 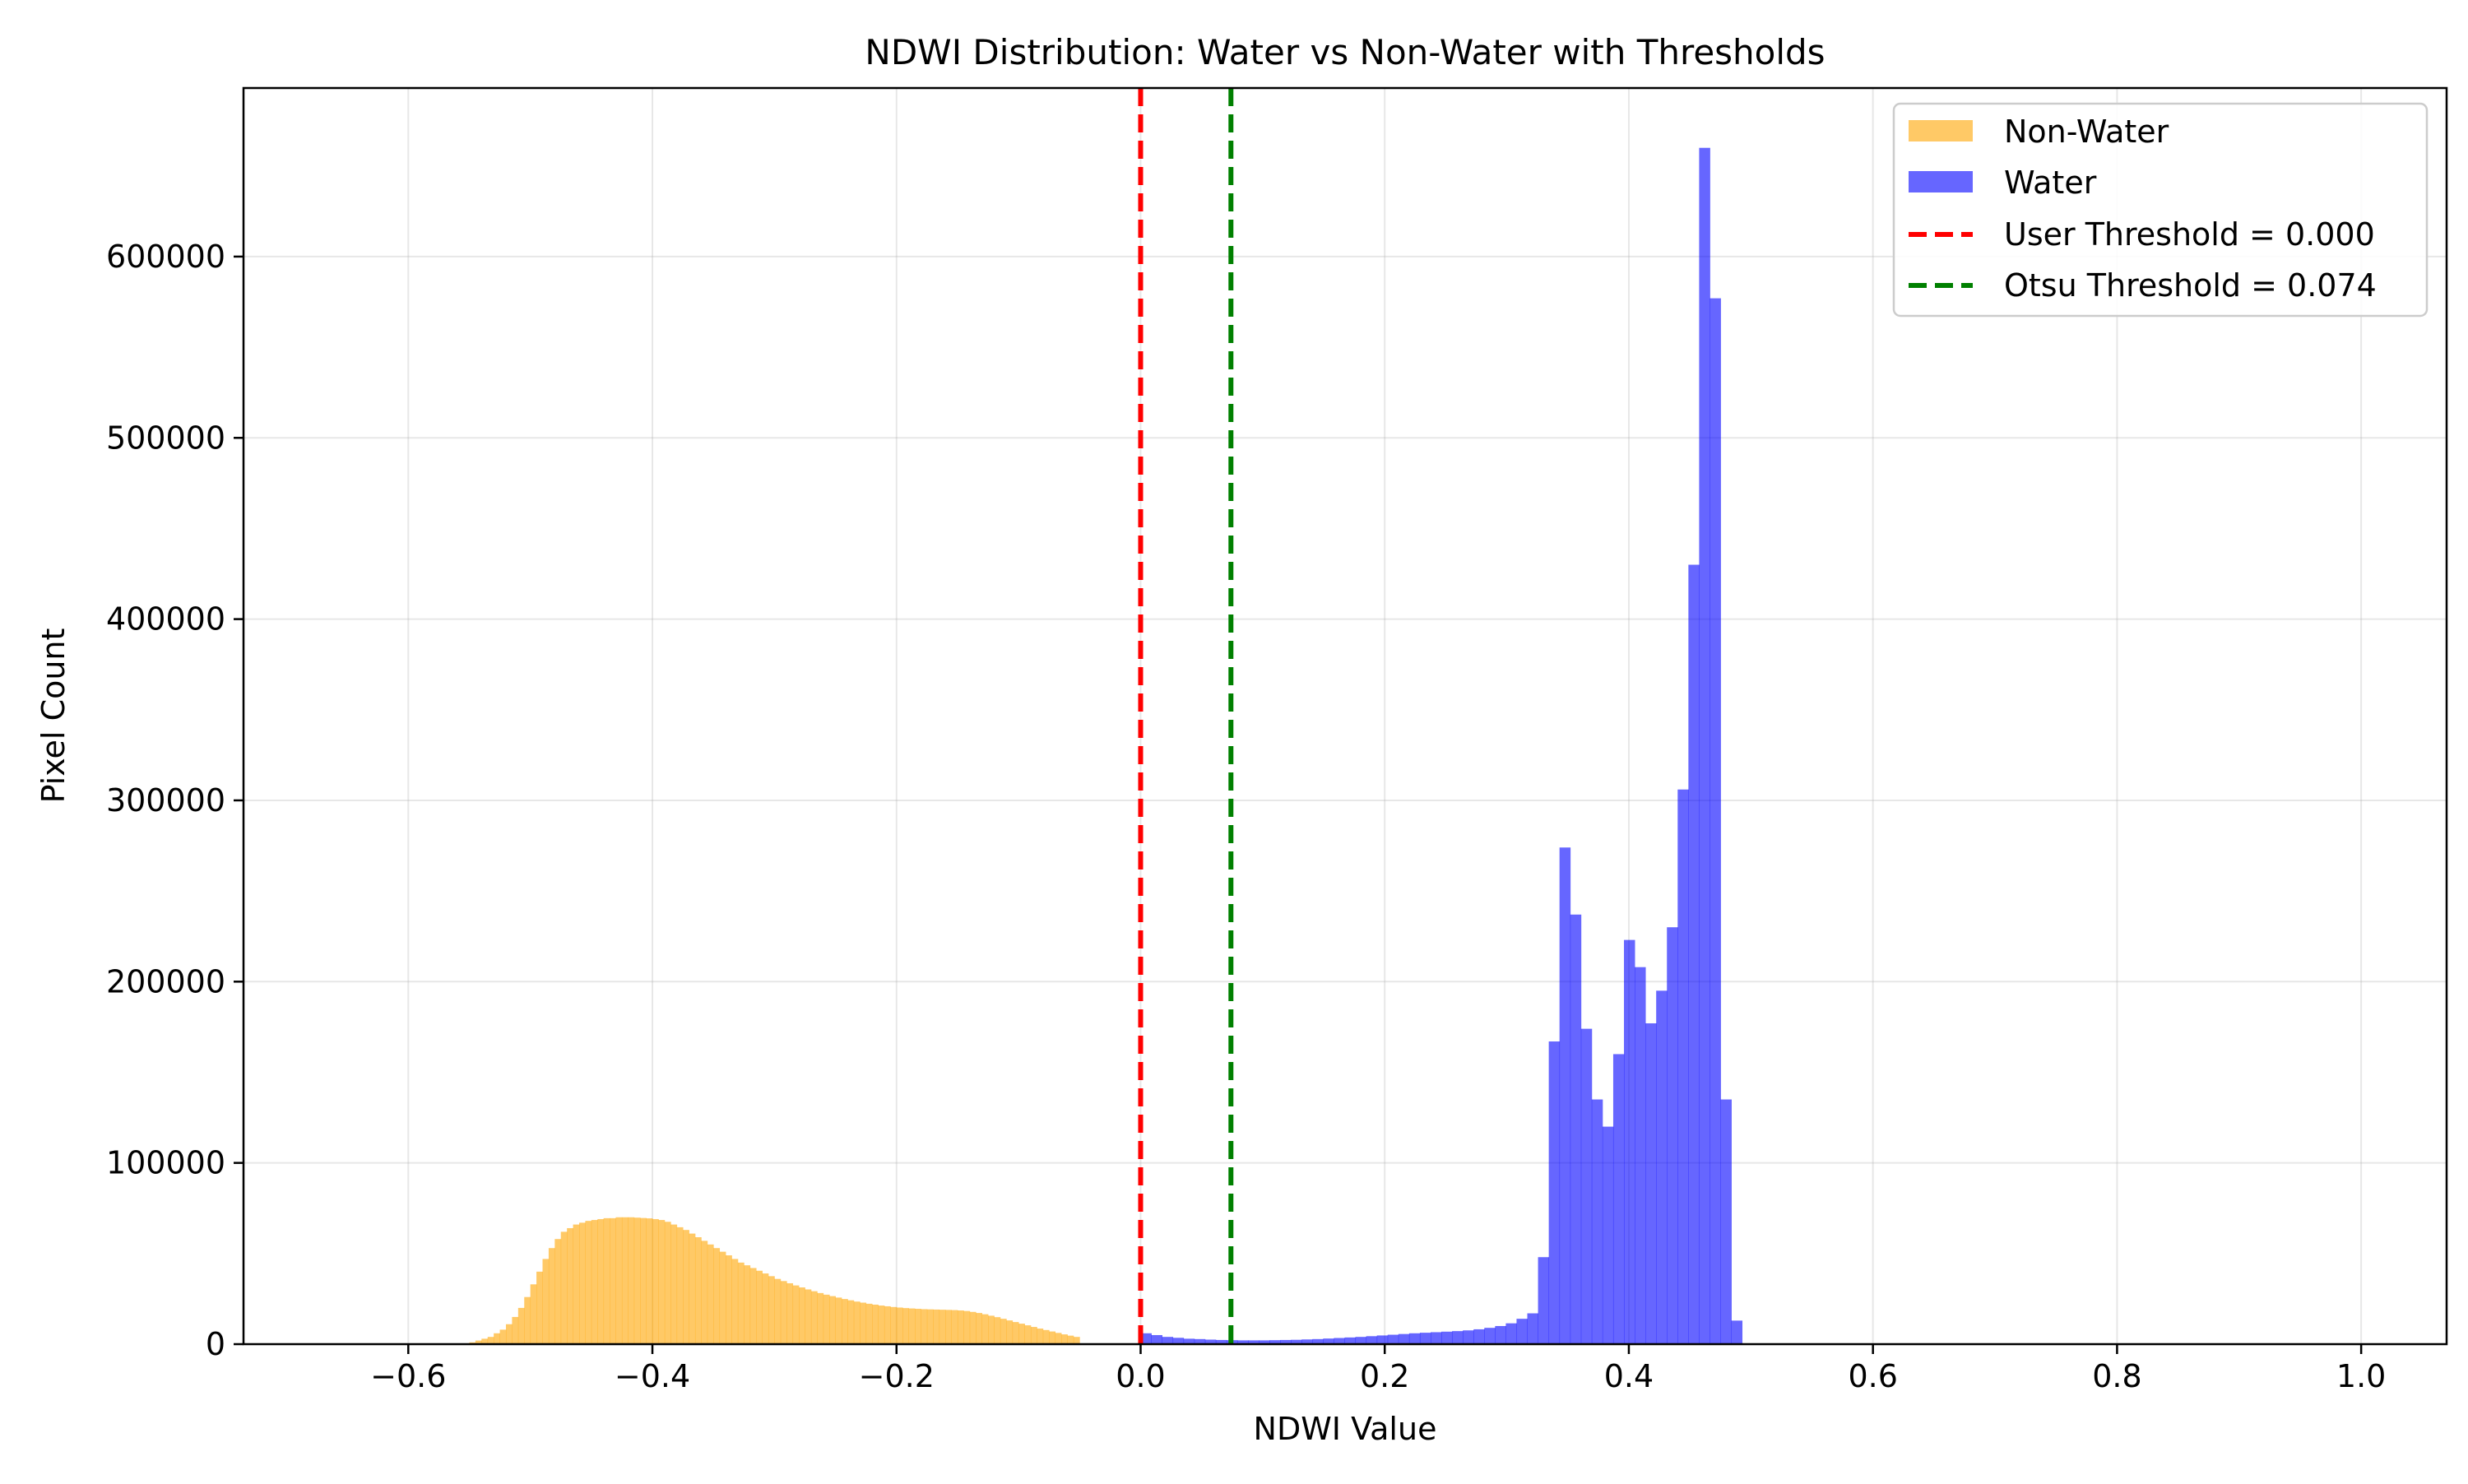 I want to click on x-tick-label: 0.2, so click(x=1384, y=1376).